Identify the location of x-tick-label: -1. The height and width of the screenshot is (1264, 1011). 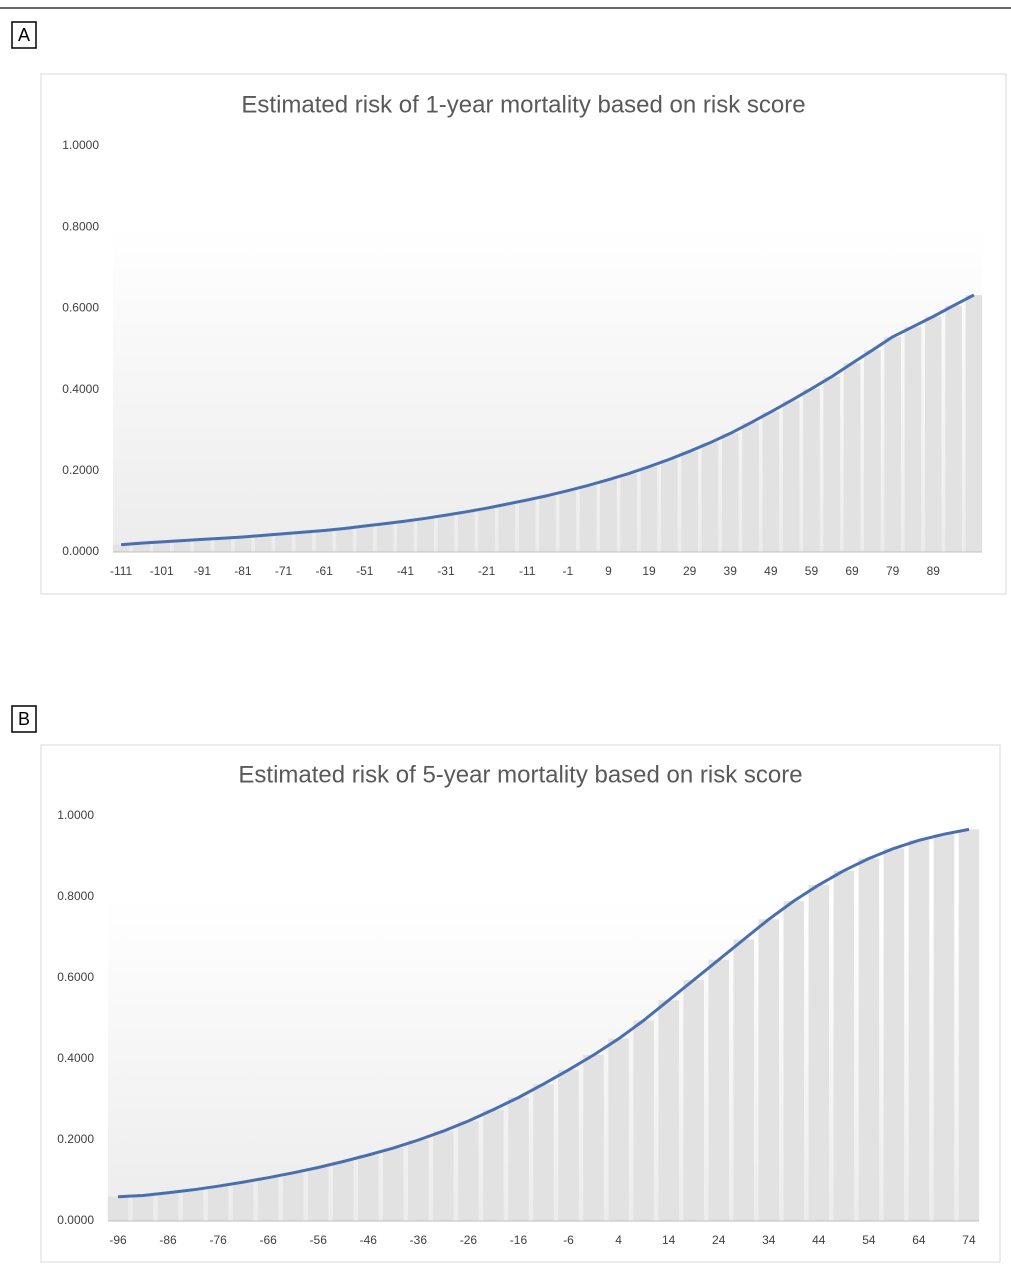
(567, 571).